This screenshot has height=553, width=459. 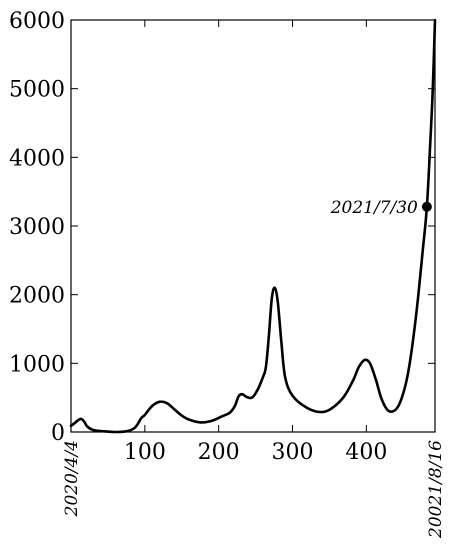 I want to click on y-tick-label: 2000, so click(x=37, y=296).